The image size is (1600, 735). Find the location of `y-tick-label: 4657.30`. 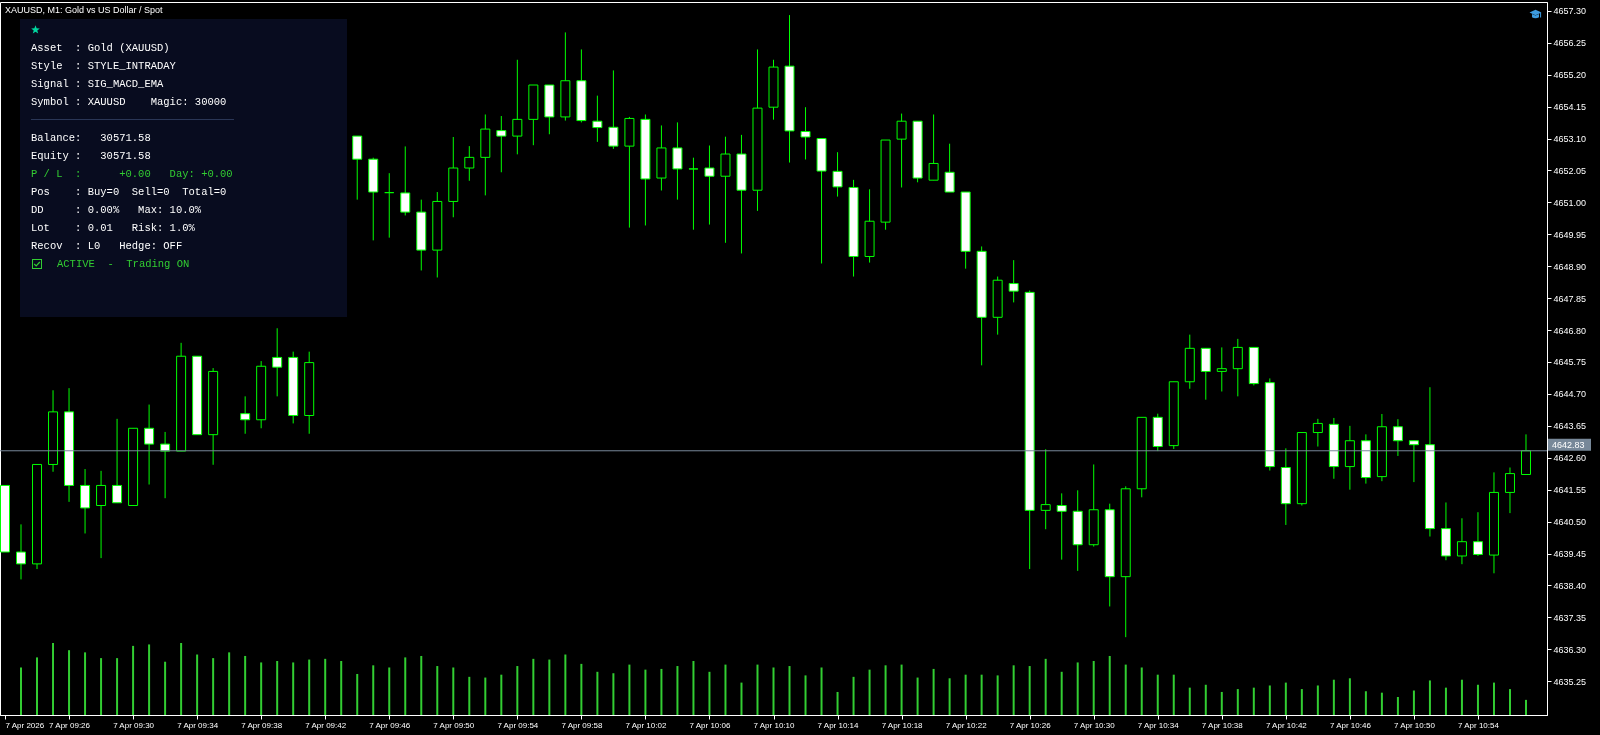

y-tick-label: 4657.30 is located at coordinates (1570, 11).